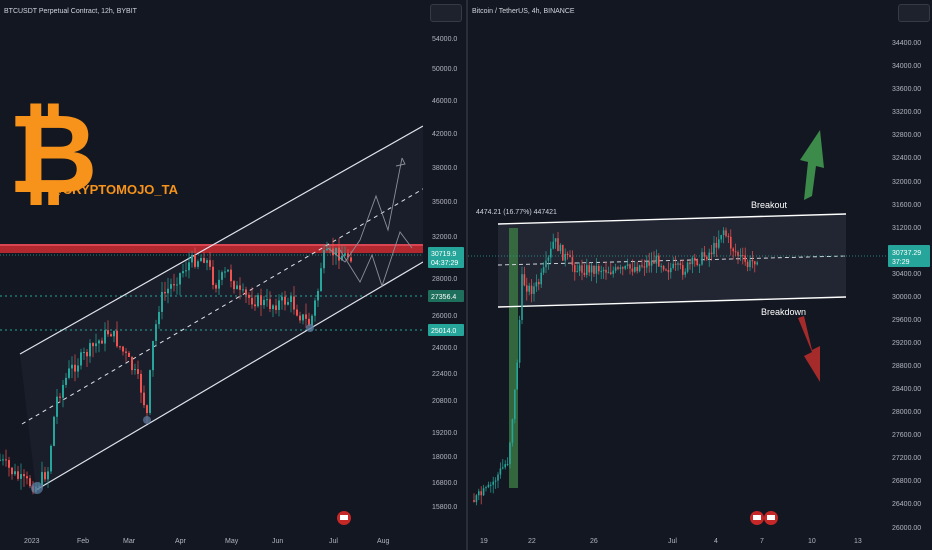 This screenshot has height=550, width=932. I want to click on price-tick: 19200.0, so click(444, 433).